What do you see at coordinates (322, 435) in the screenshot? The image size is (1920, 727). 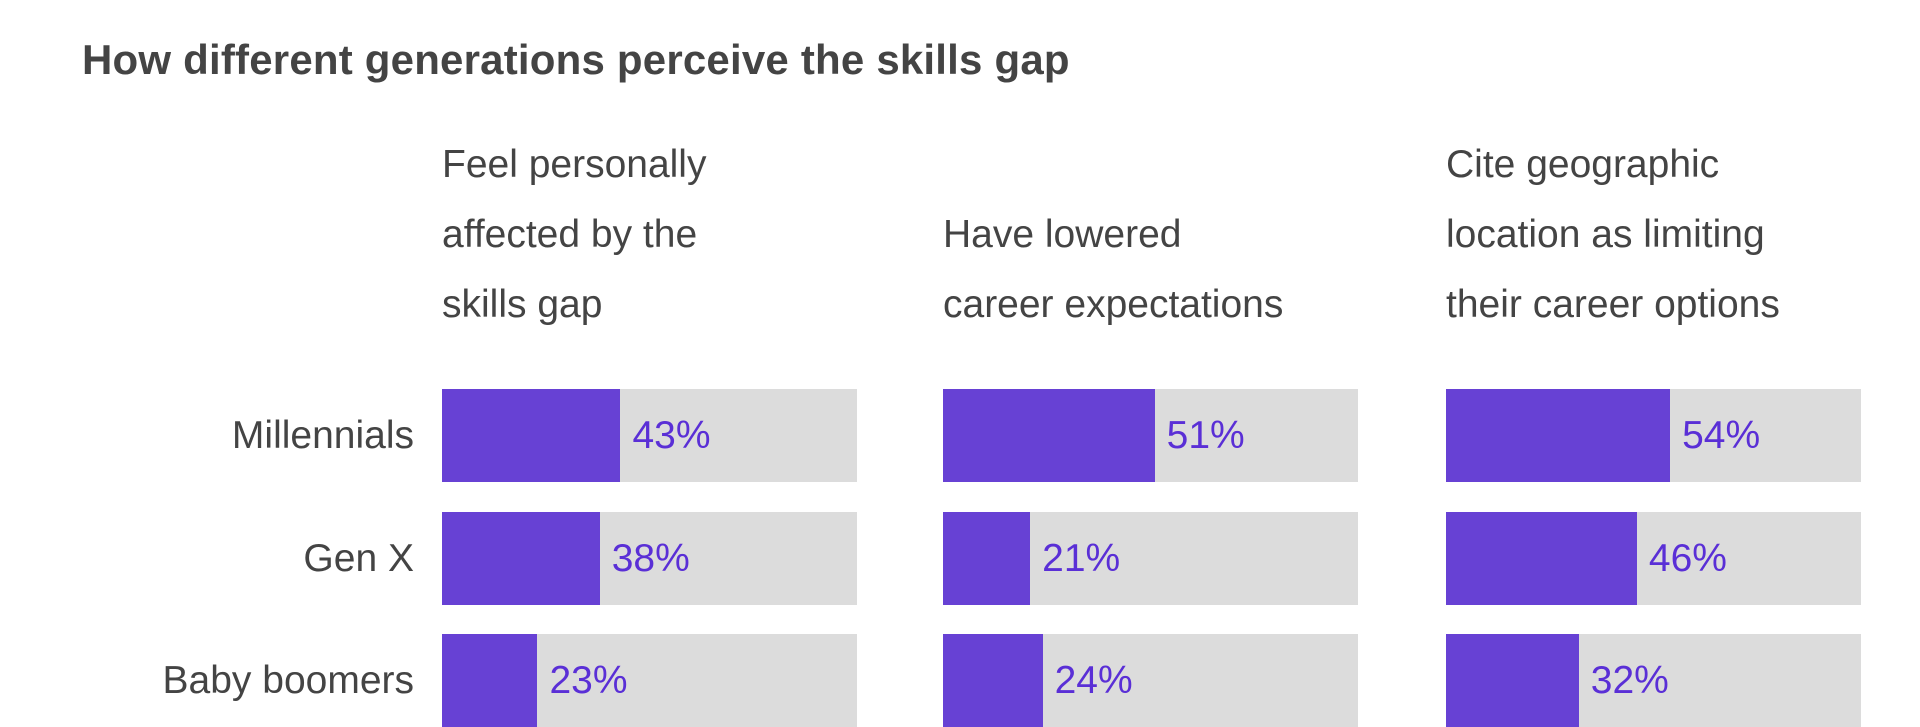 I see `row-label: Millennials` at bounding box center [322, 435].